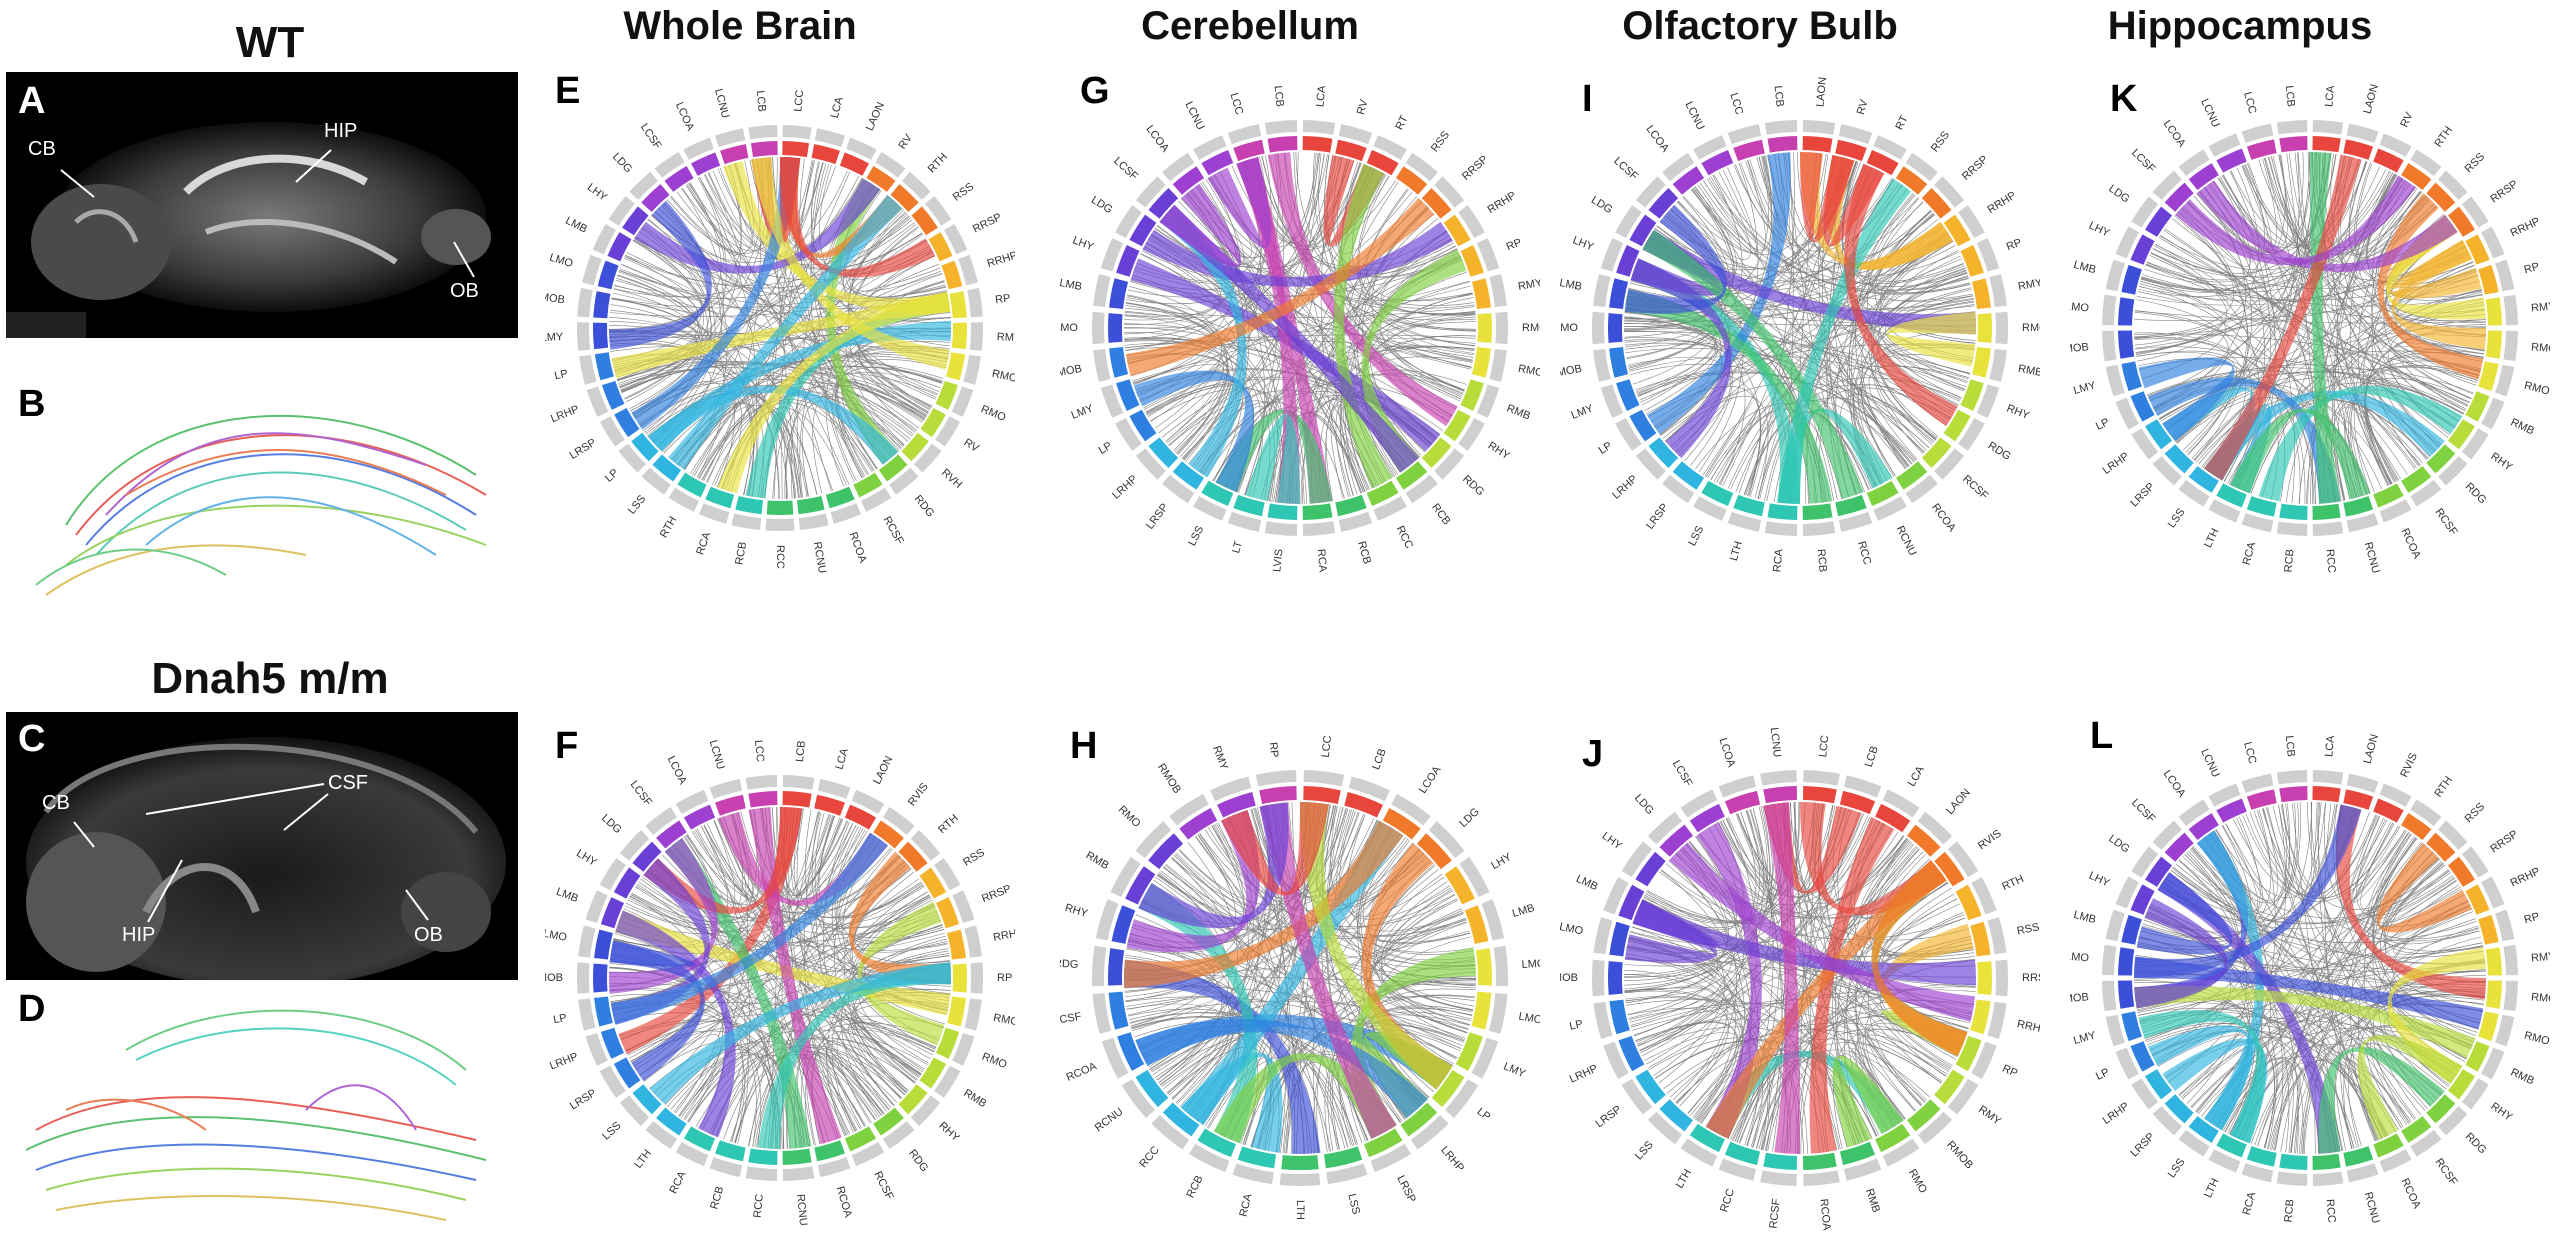 The width and height of the screenshot is (2555, 1253). I want to click on ring-label: RDG, so click(924, 506).